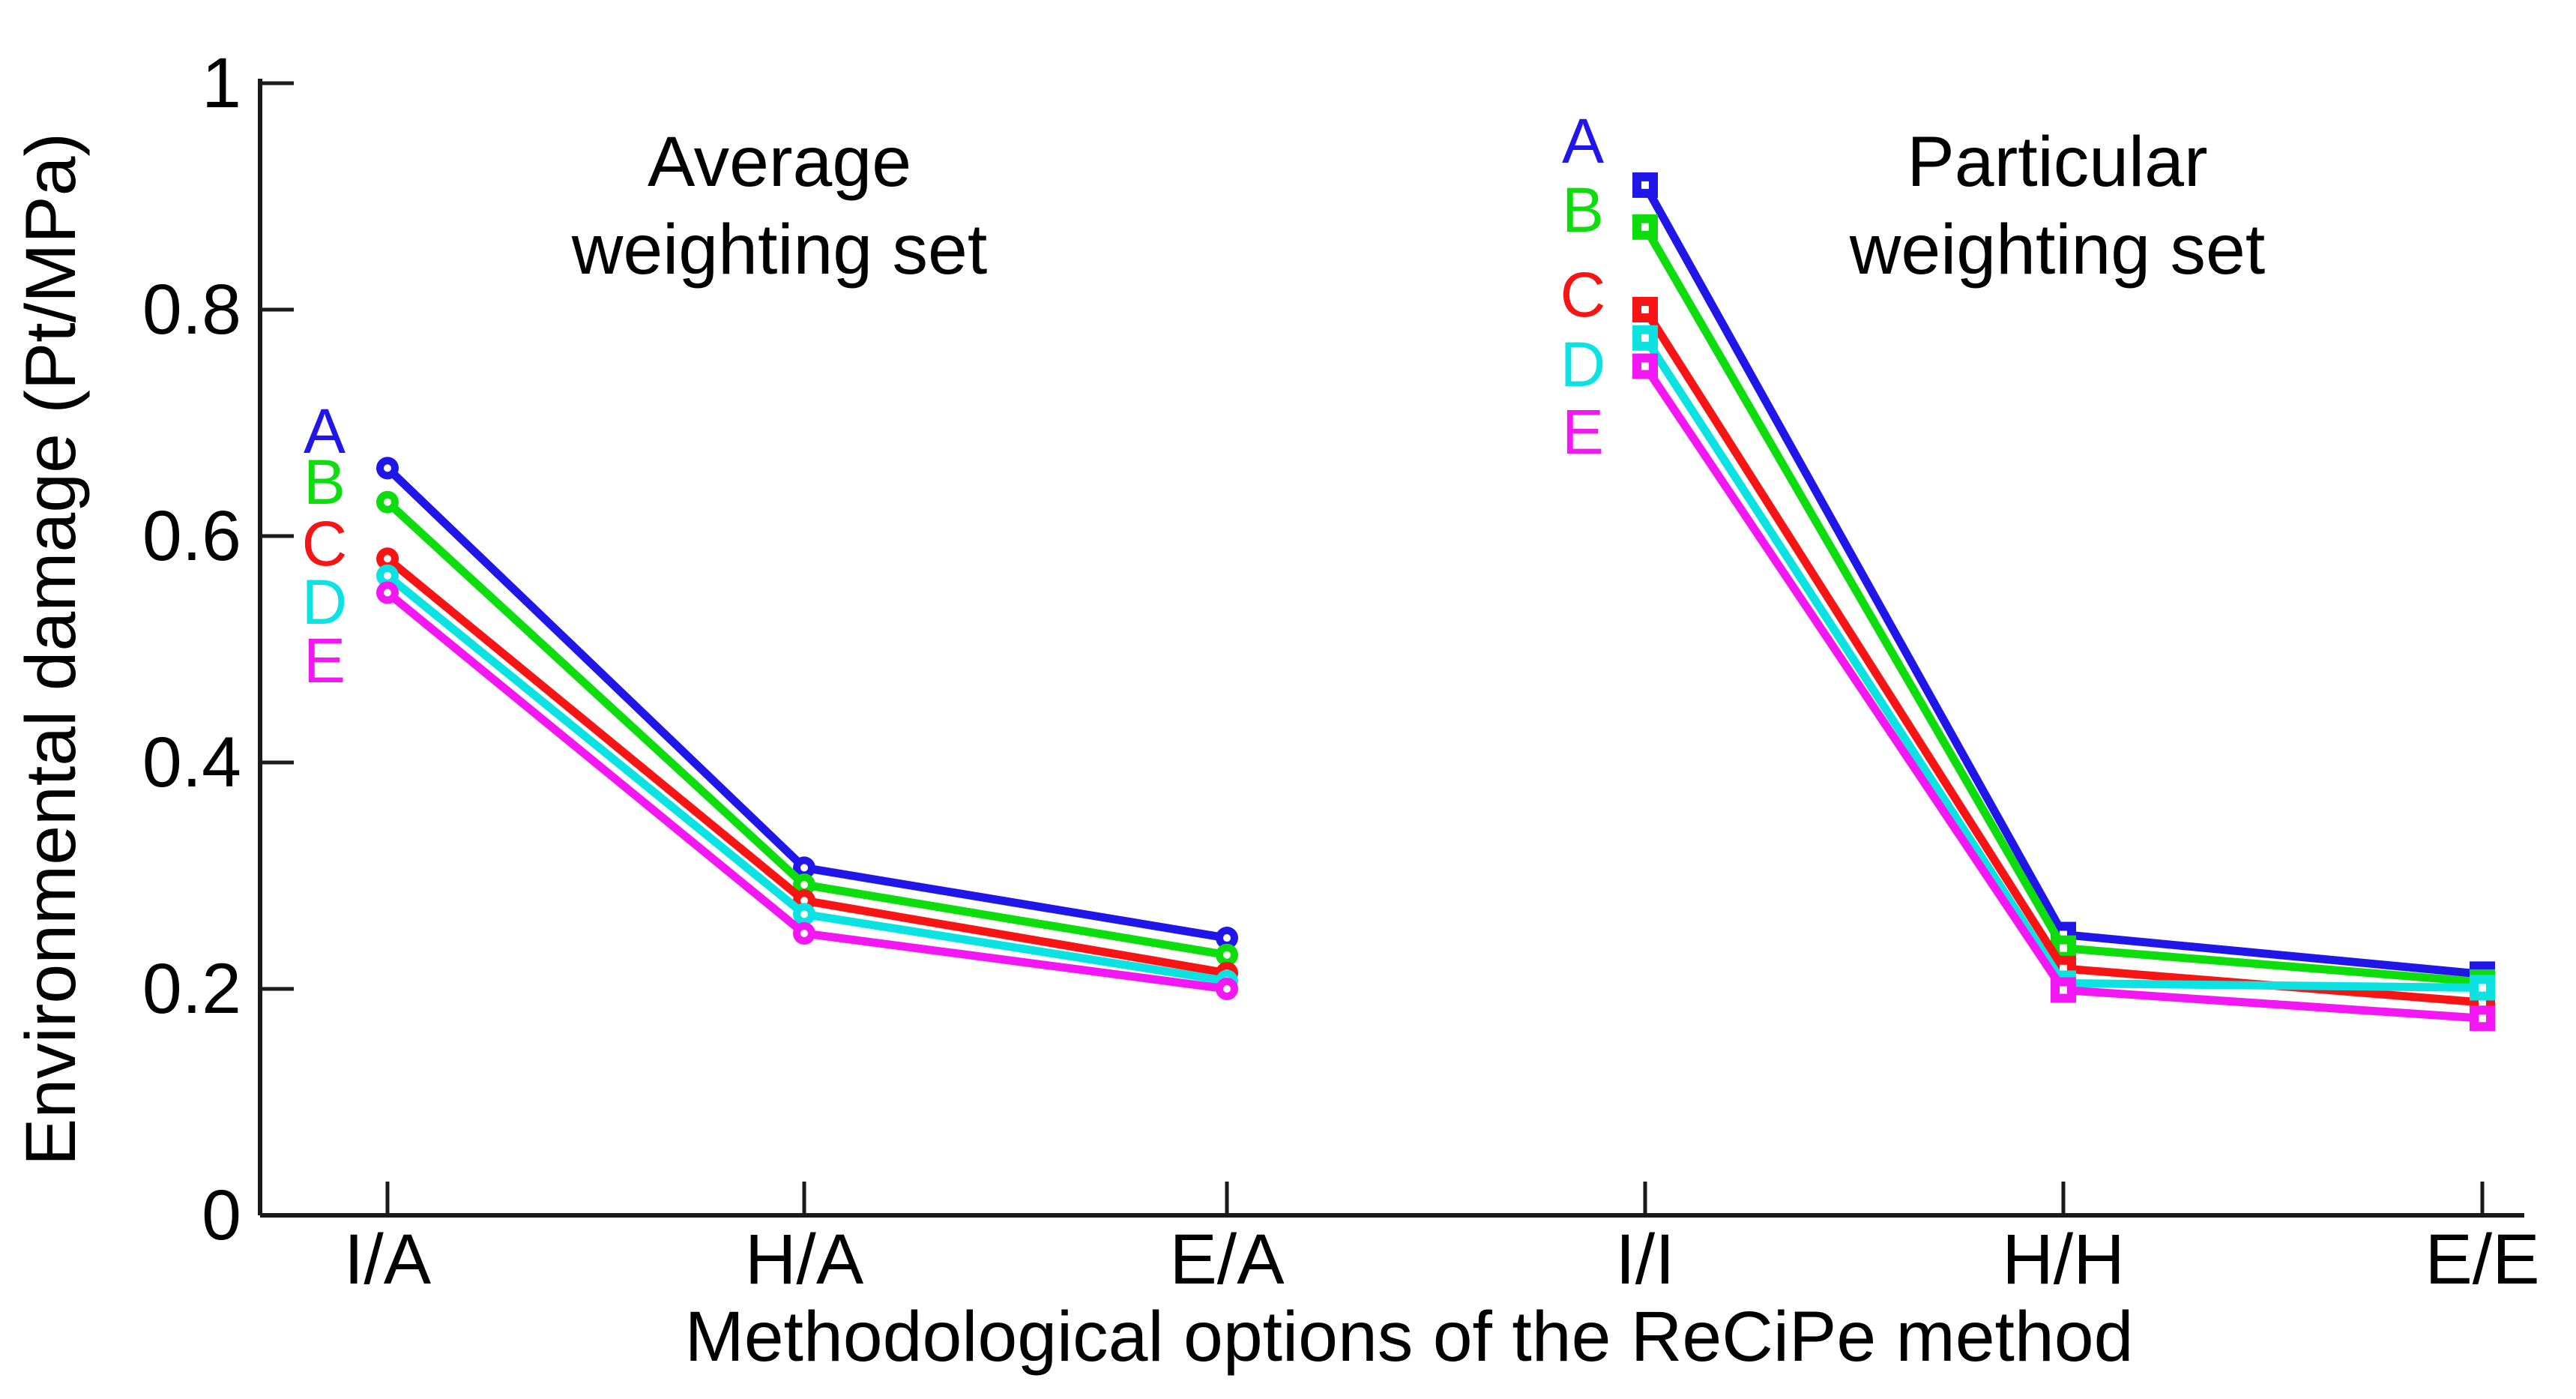  I want to click on x-tick-ii: I/I, so click(1644, 1259).